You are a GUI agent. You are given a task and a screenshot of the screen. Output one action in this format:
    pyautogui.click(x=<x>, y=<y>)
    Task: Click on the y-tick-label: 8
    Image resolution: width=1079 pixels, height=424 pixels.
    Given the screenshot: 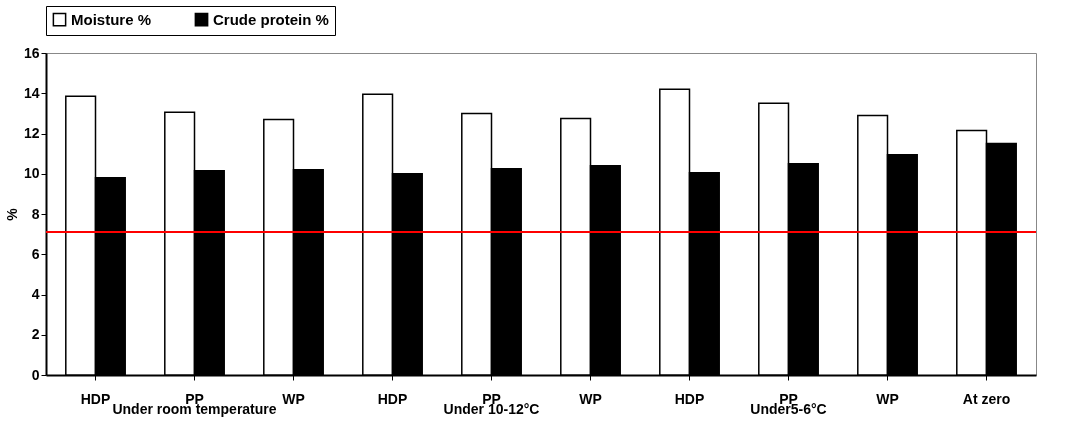 What is the action you would take?
    pyautogui.click(x=35, y=213)
    